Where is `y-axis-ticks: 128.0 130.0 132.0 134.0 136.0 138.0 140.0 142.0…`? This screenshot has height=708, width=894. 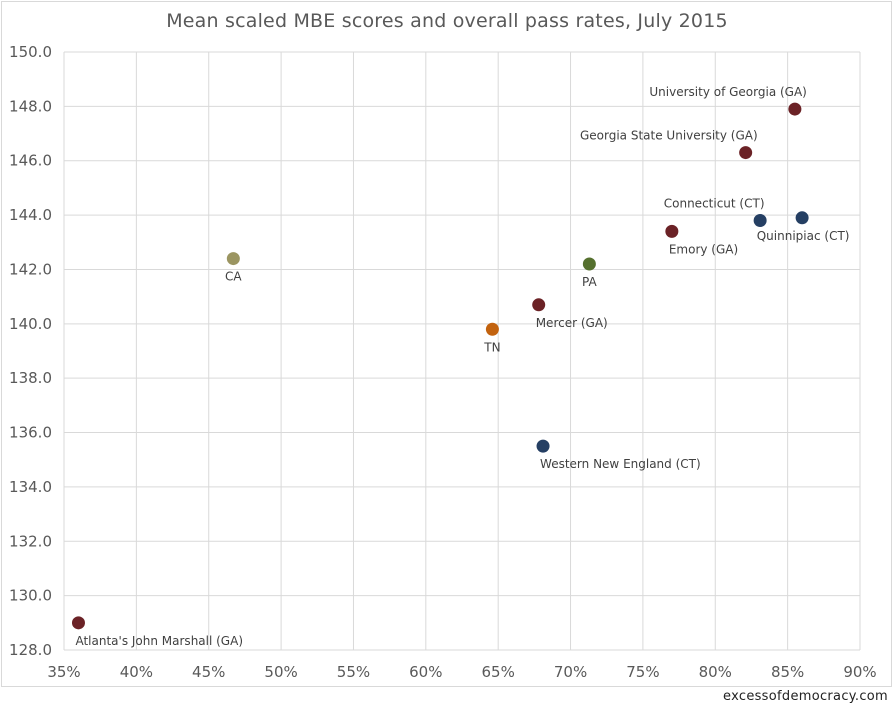 y-axis-ticks: 128.0 130.0 132.0 134.0 136.0 138.0 140.0 142.0… is located at coordinates (30, 351).